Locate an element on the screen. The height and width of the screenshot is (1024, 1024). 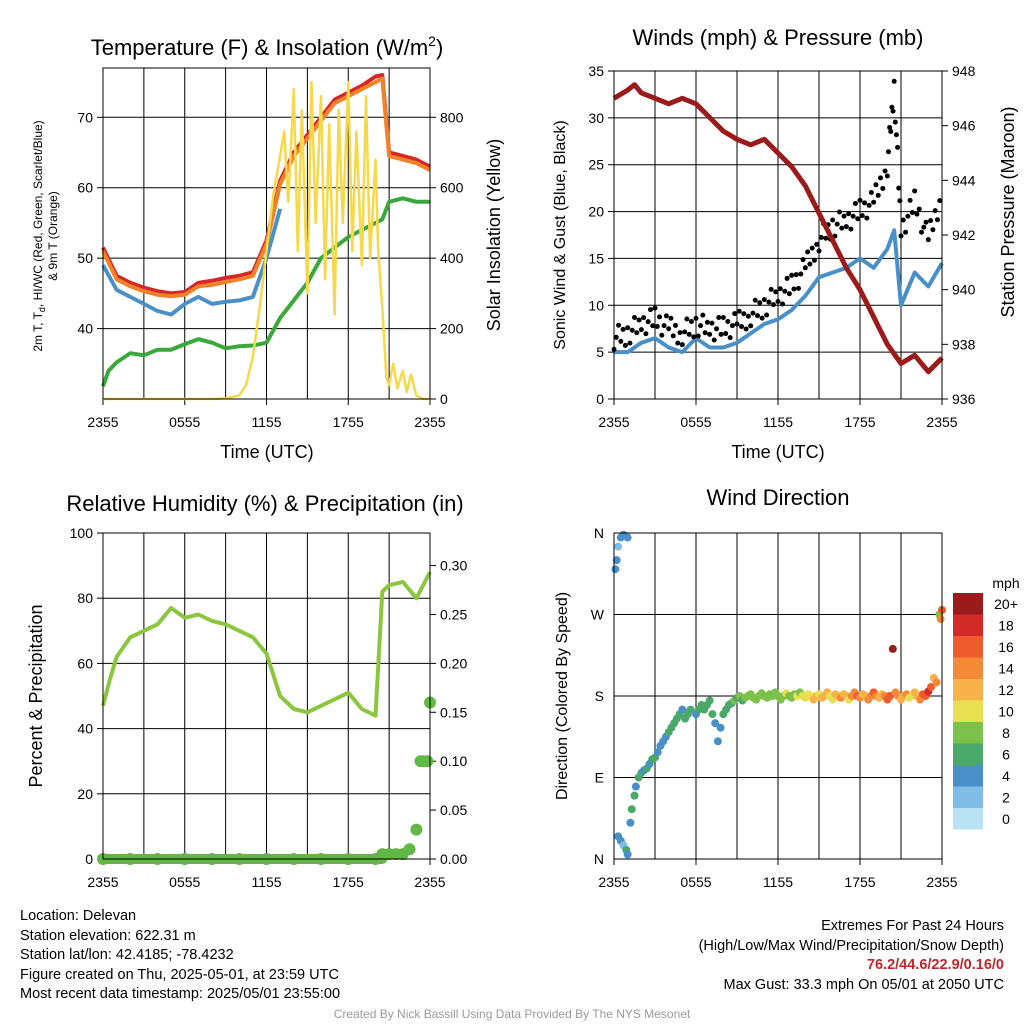
info-latlon: Station lat/lon: 42.4185; -78.4232 is located at coordinates (127, 955).